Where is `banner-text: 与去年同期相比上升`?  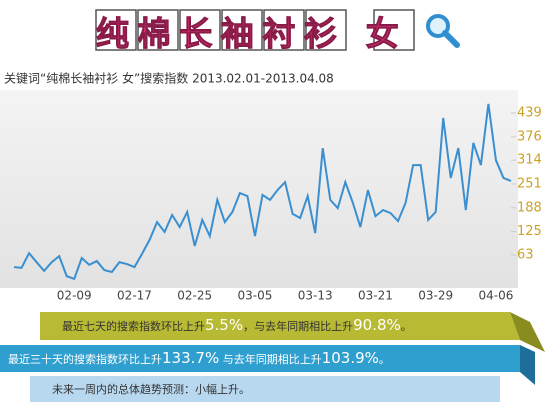
banner-text: 与去年同期相比上升 is located at coordinates (270, 359).